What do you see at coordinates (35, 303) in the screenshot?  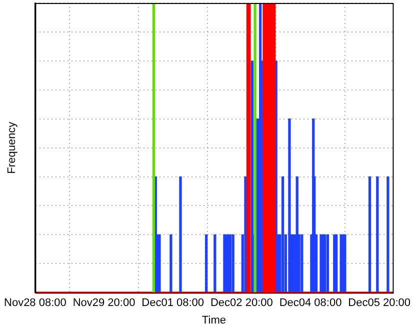 I see `x-tick-label: Nov28 08:00` at bounding box center [35, 303].